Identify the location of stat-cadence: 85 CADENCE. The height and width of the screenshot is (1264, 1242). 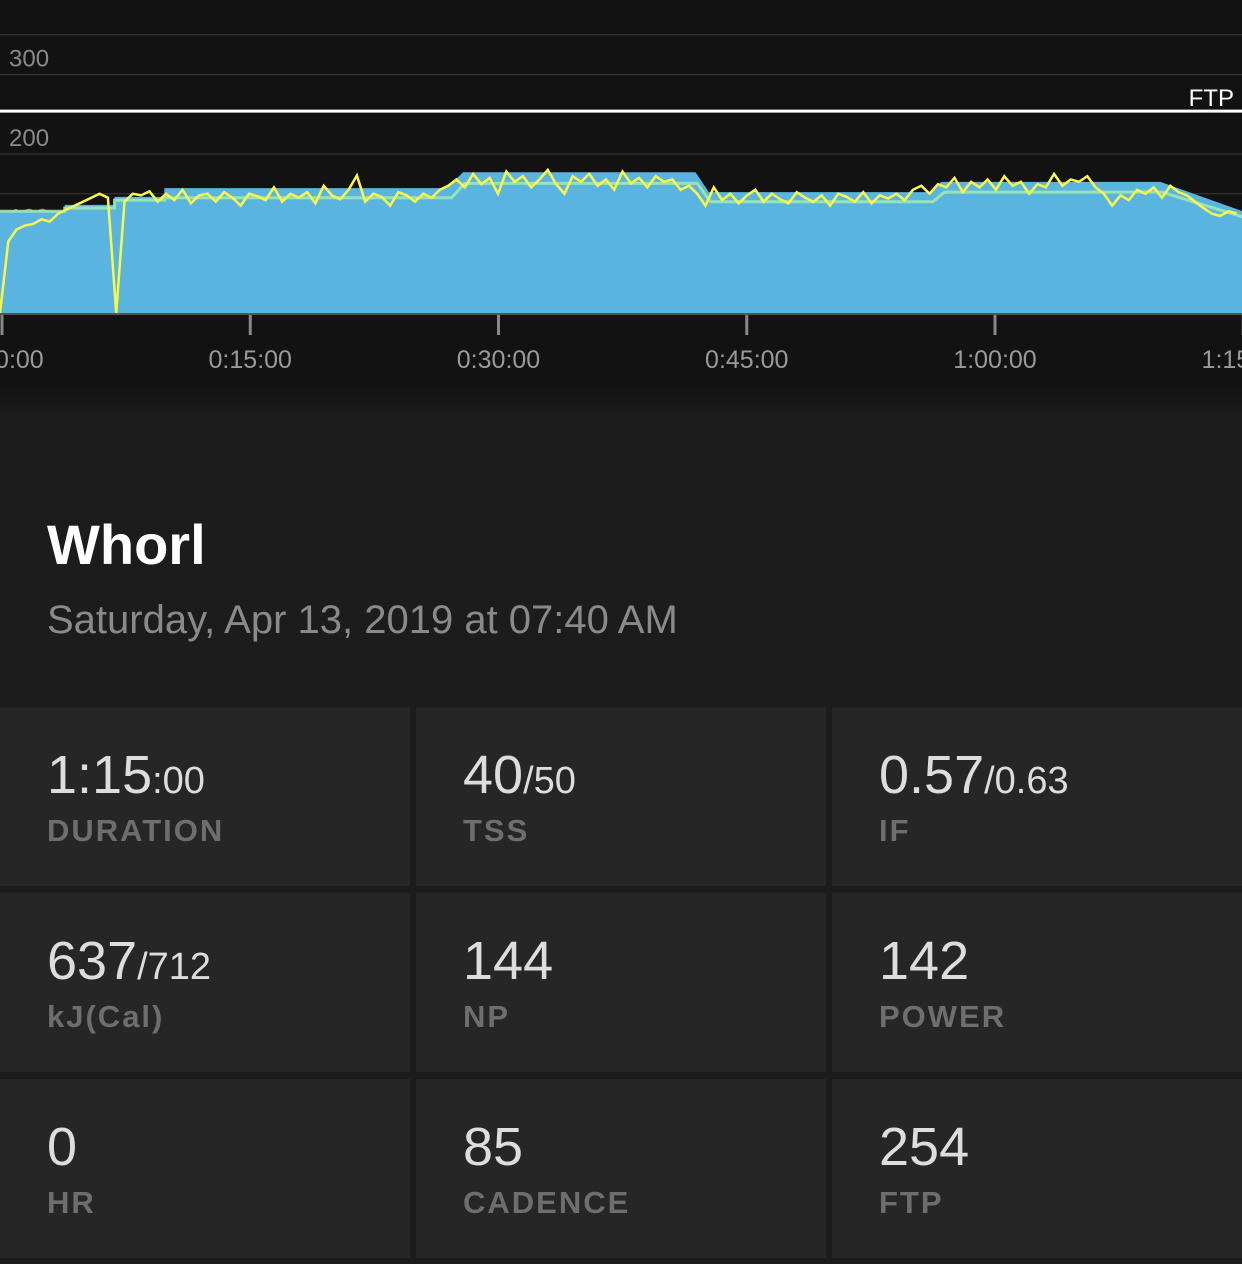
(621, 1168).